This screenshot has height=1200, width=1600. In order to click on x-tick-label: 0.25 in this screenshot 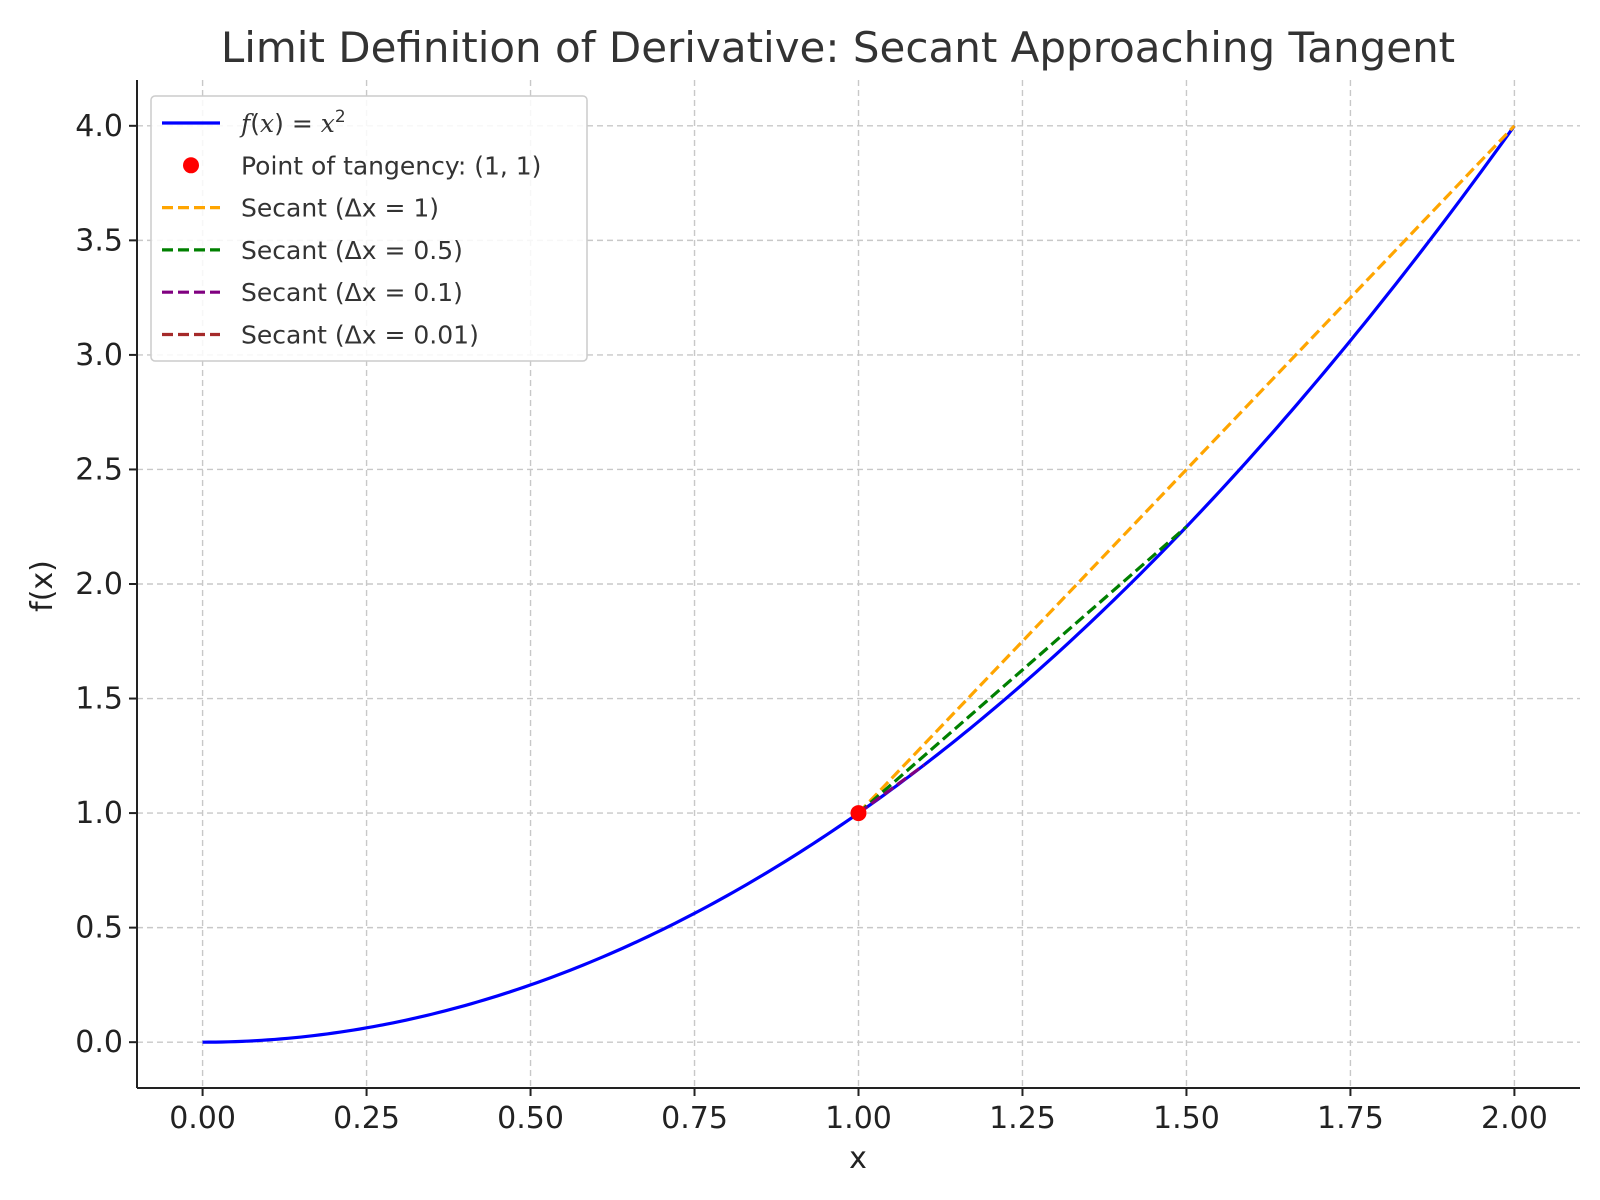, I will do `click(366, 1118)`.